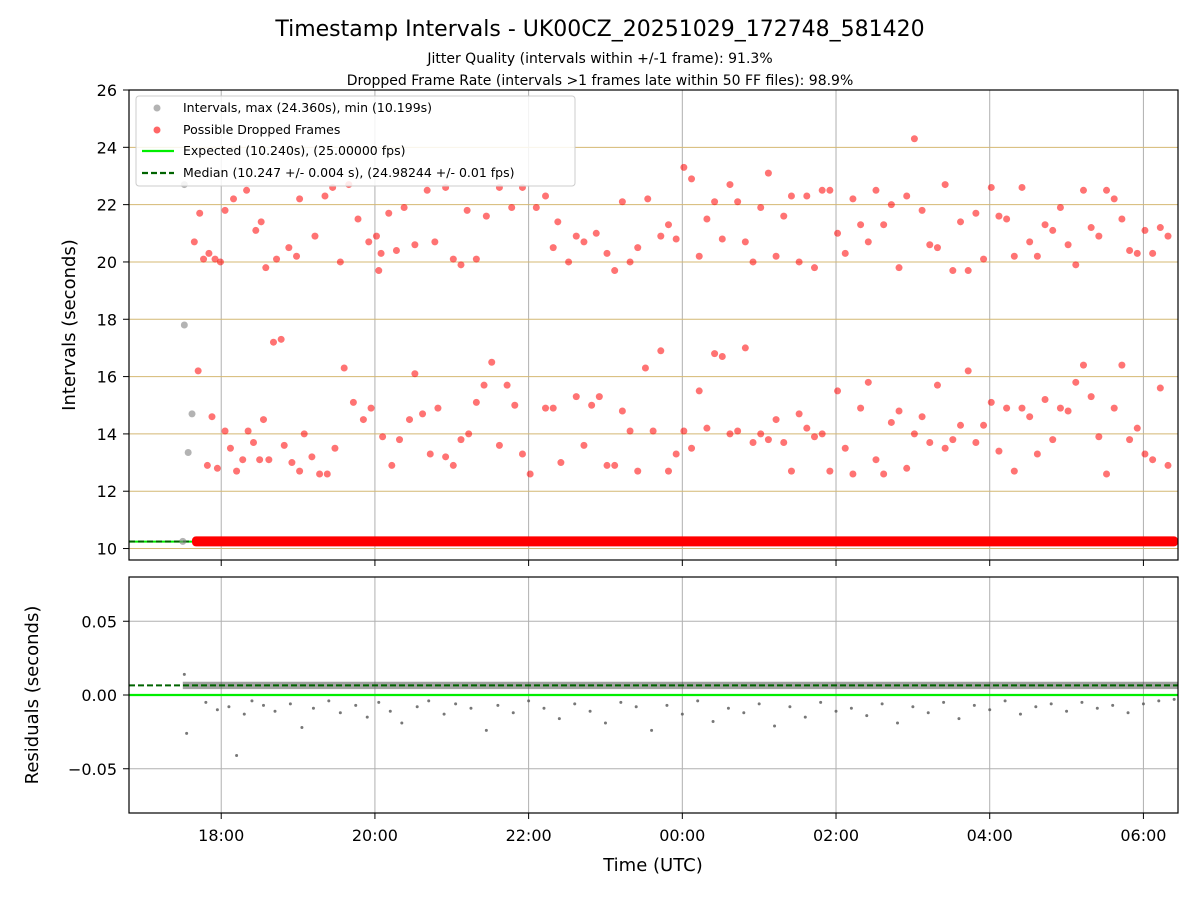 The image size is (1200, 900). What do you see at coordinates (221, 835) in the screenshot?
I see `x-tick-label: 18:00` at bounding box center [221, 835].